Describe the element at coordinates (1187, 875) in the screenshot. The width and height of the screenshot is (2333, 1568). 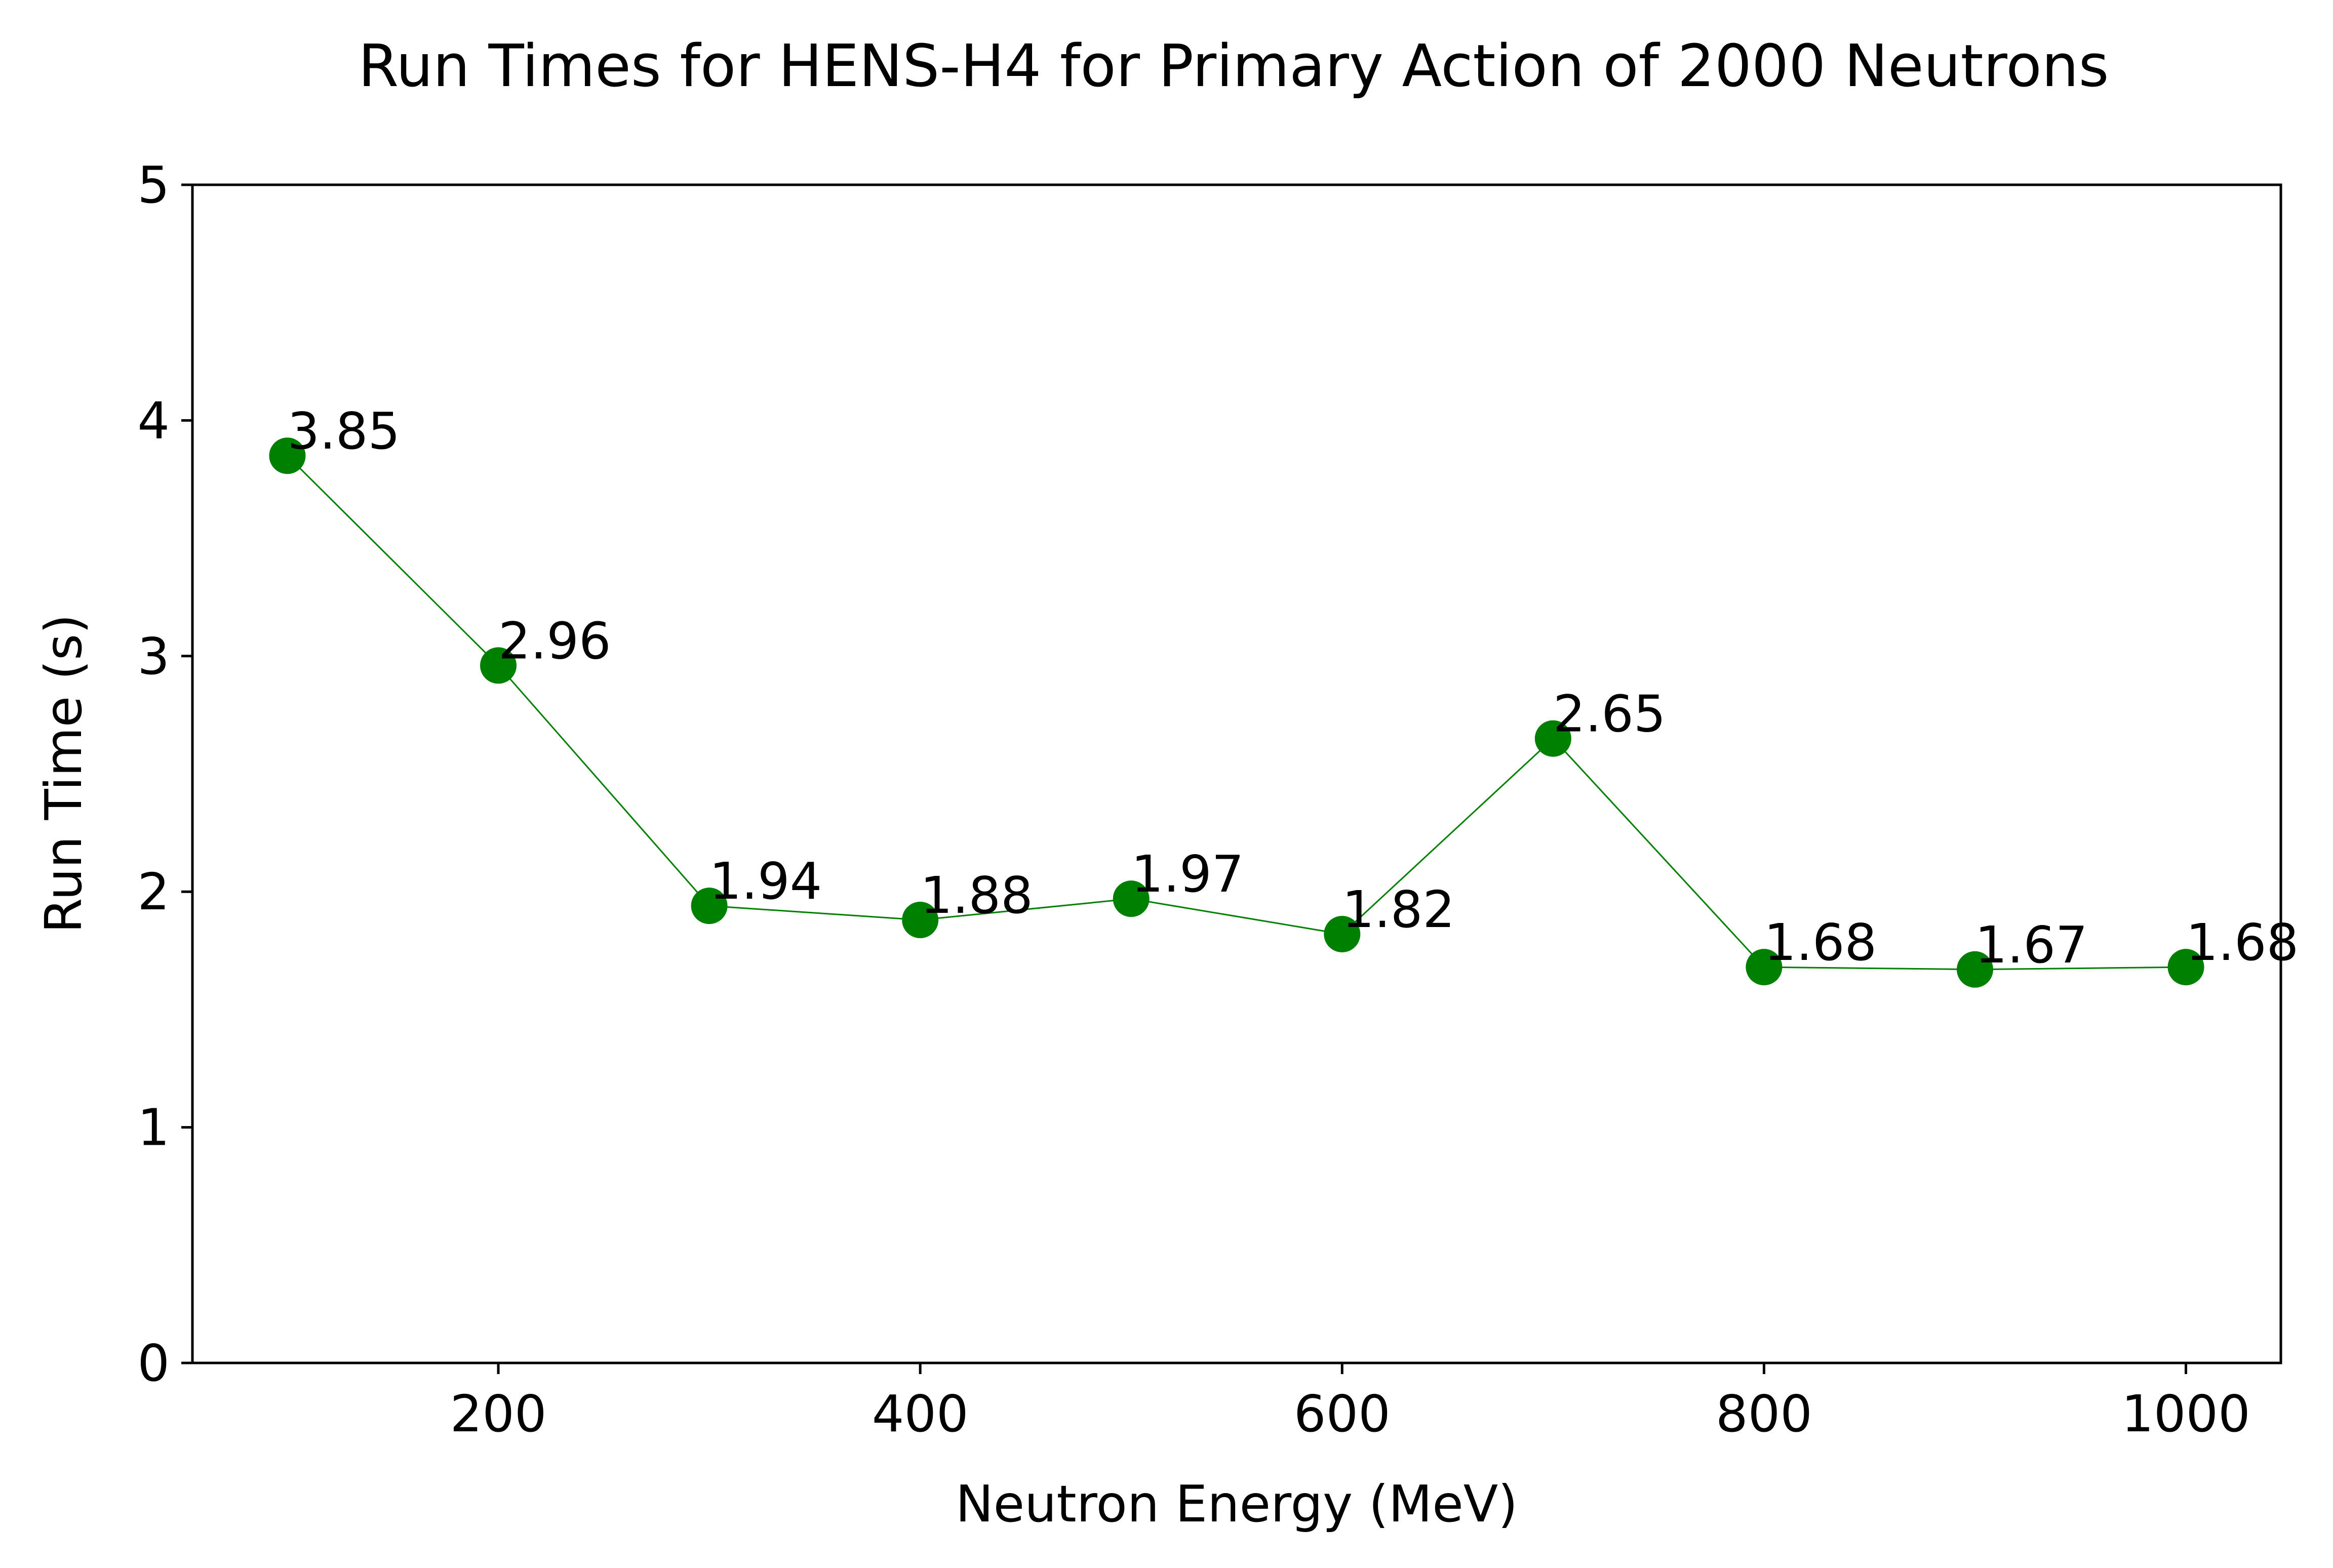
I see `data-label: 1.97` at that location.